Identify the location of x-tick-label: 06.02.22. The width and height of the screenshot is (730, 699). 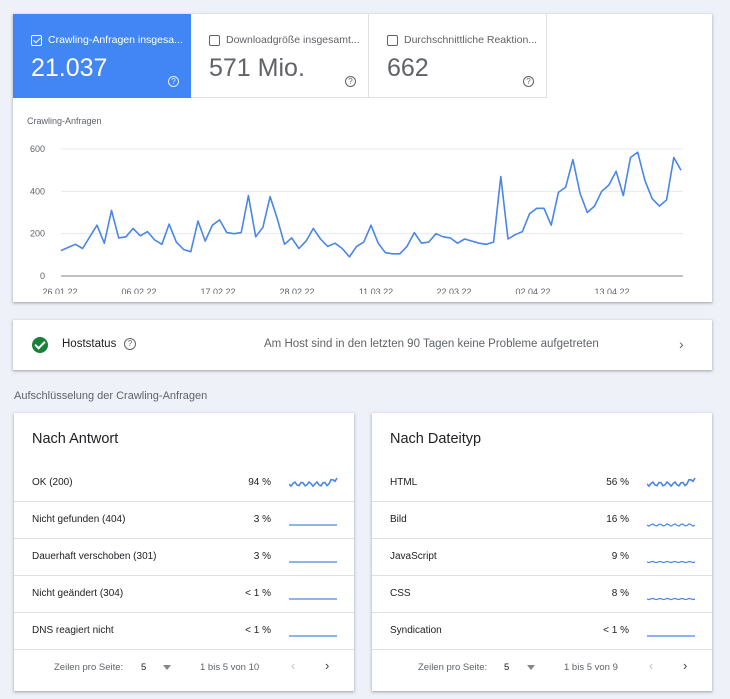
(138, 290).